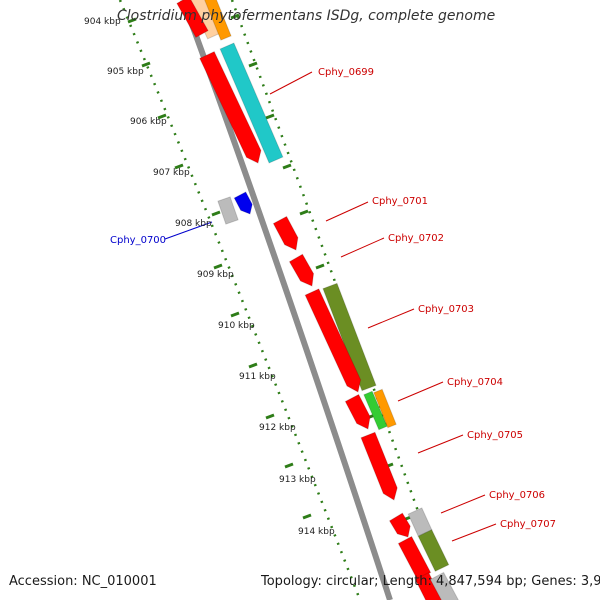 Image resolution: width=600 pixels, height=600 pixels. What do you see at coordinates (346, 72) in the screenshot?
I see `gene-label-cphy-0699: Cphy_0699` at bounding box center [346, 72].